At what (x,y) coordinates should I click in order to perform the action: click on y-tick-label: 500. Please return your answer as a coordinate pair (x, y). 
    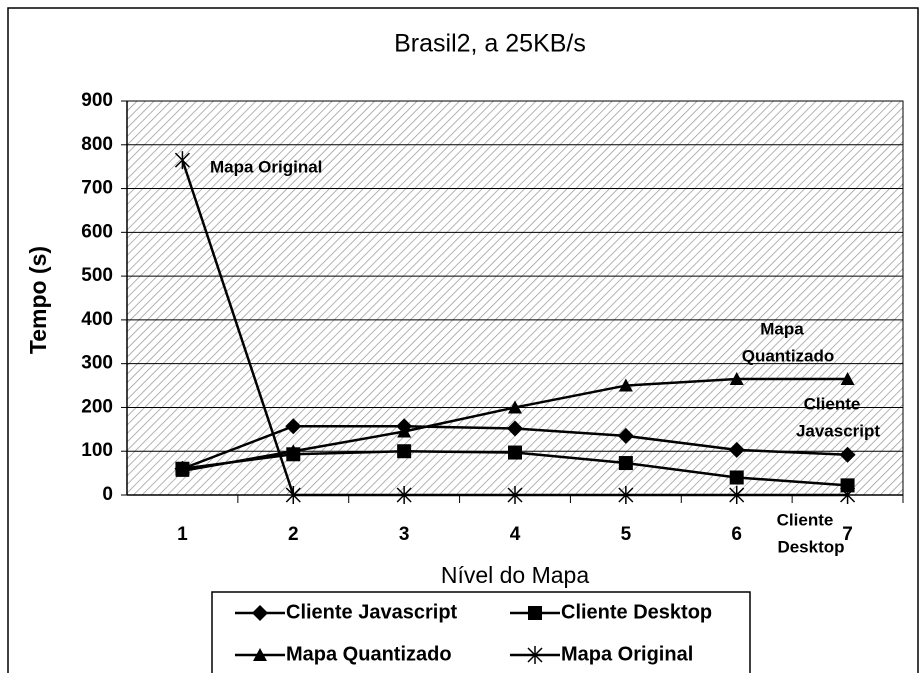
    Looking at the image, I should click on (97, 275).